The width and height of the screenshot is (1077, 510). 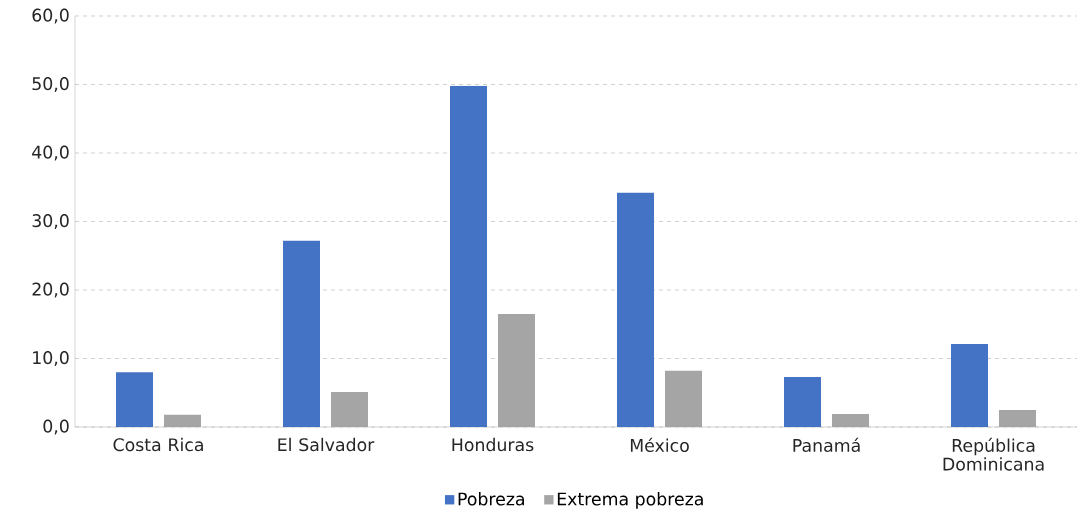 What do you see at coordinates (659, 444) in the screenshot?
I see `x-tick-label: México` at bounding box center [659, 444].